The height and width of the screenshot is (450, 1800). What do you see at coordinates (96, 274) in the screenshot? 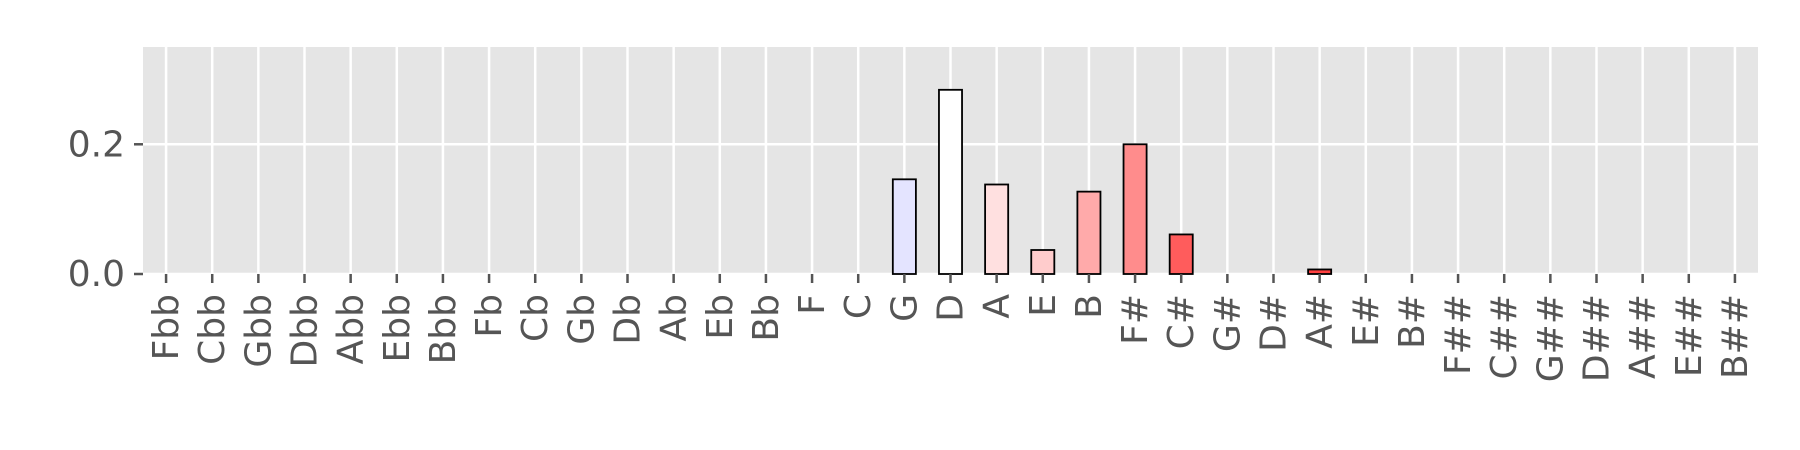
I see `y-tick-label: 0.0` at bounding box center [96, 274].